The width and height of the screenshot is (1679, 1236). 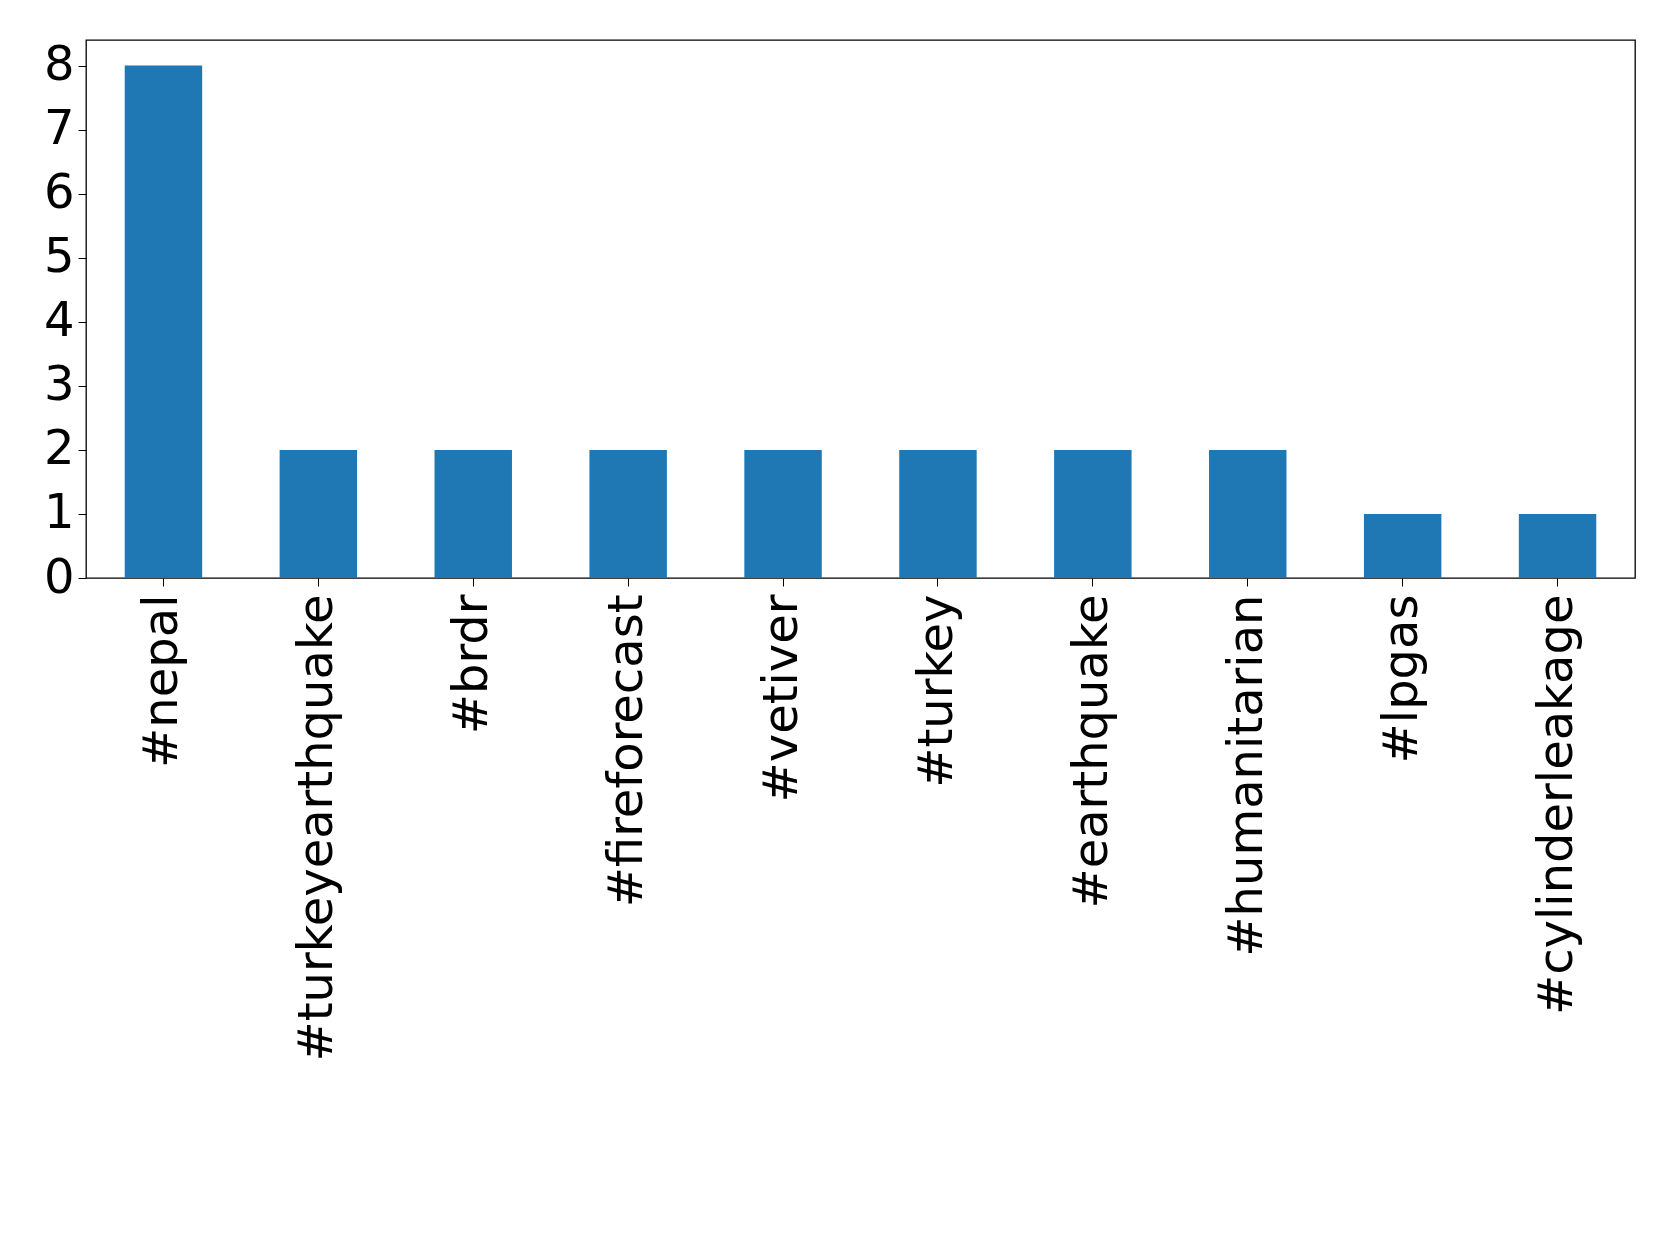 I want to click on x-tick-label: #lpgas, so click(x=1399, y=679).